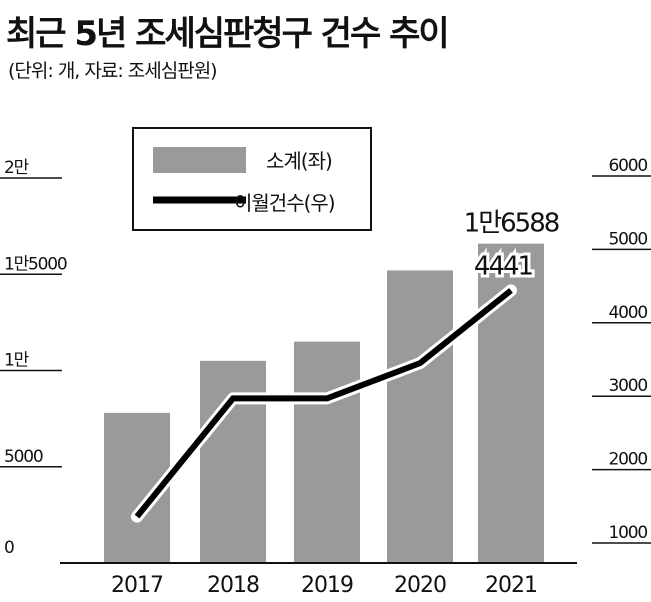  I want to click on x-axis: 2017 2018 2019 2020 2021, so click(324, 585).